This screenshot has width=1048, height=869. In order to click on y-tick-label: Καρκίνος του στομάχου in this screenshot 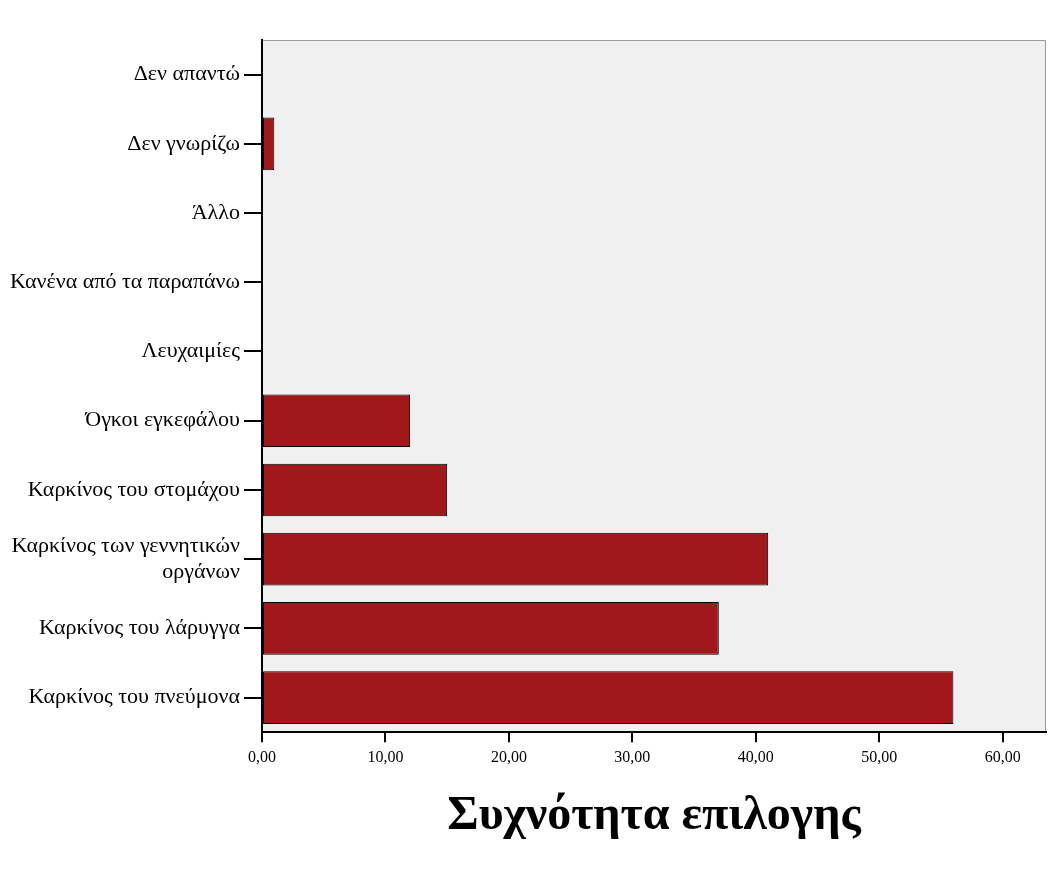, I will do `click(134, 488)`.